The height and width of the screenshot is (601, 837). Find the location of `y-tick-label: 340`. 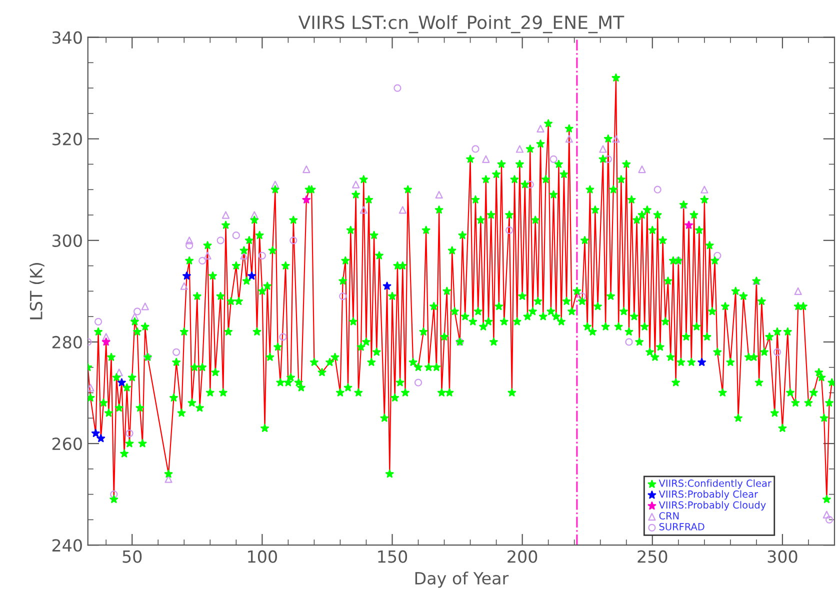

y-tick-label: 340 is located at coordinates (67, 37).